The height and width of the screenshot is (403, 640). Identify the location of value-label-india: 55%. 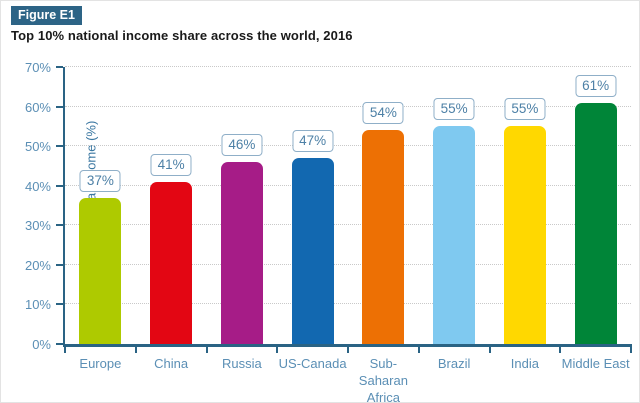
(525, 109).